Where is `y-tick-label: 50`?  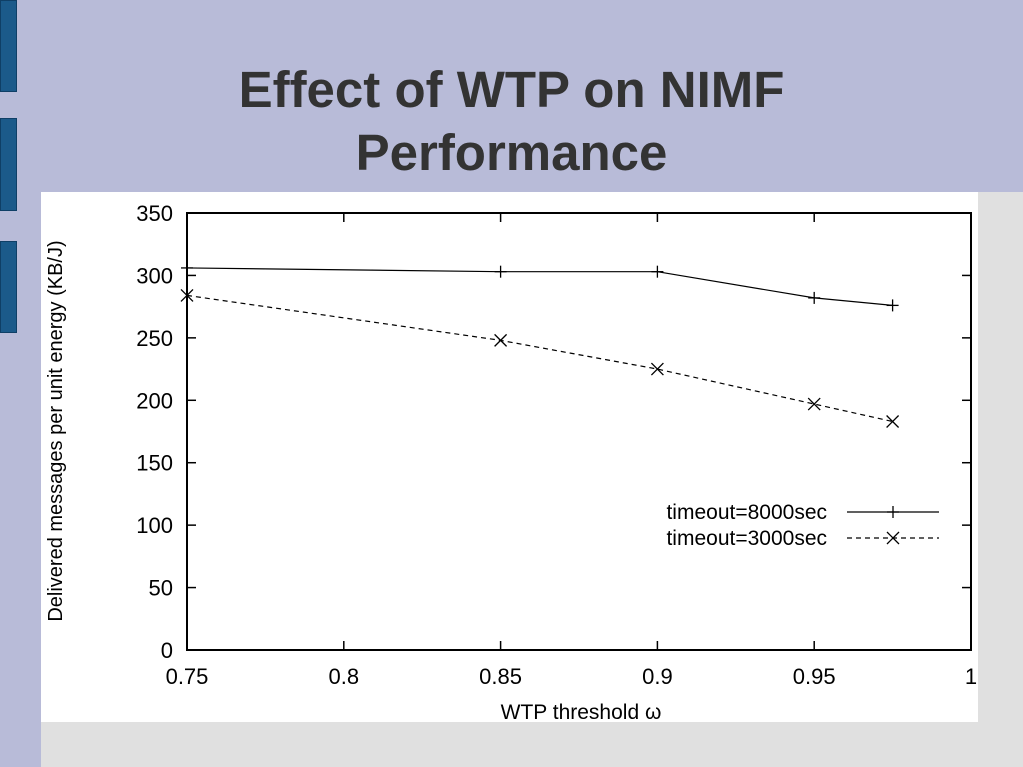
y-tick-label: 50 is located at coordinates (161, 588).